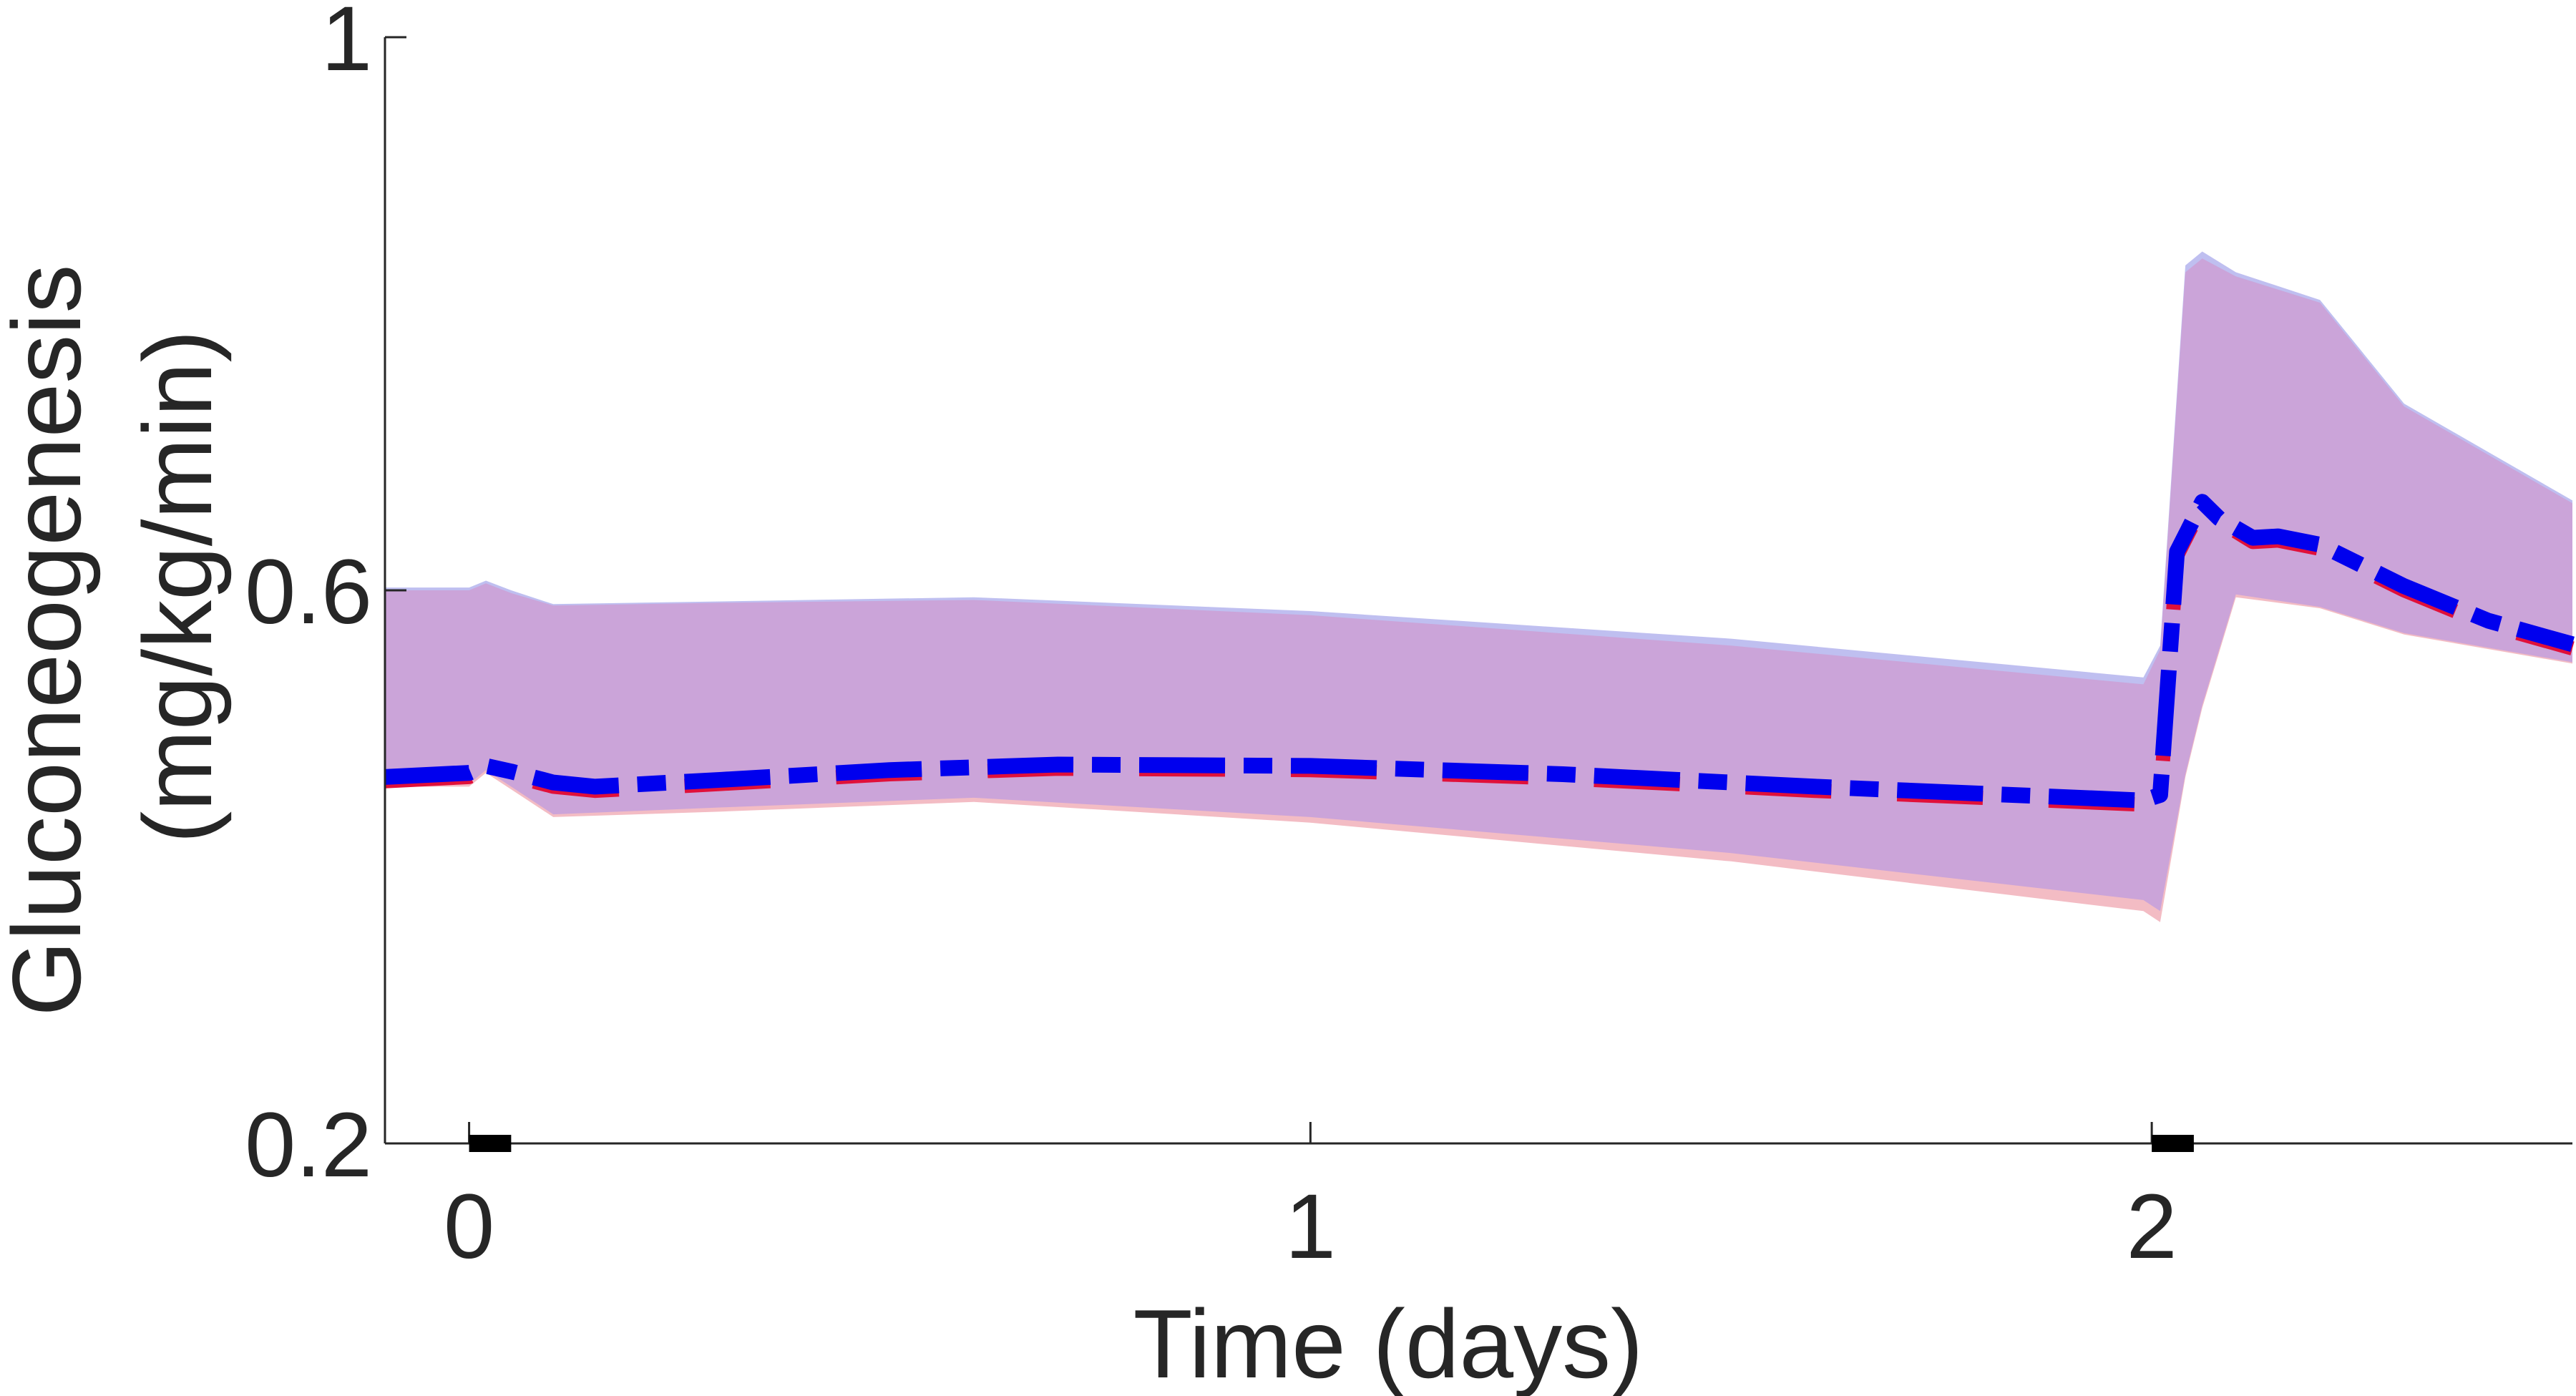 The height and width of the screenshot is (1396, 2576). What do you see at coordinates (1388, 1342) in the screenshot?
I see `x-axis-title: Time (days)` at bounding box center [1388, 1342].